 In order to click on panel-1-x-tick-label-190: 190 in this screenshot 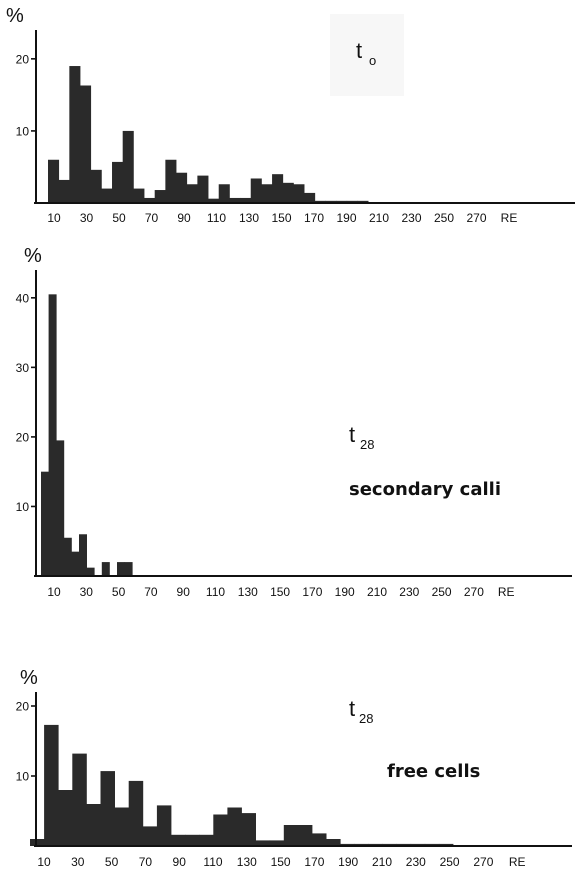, I will do `click(346, 218)`.